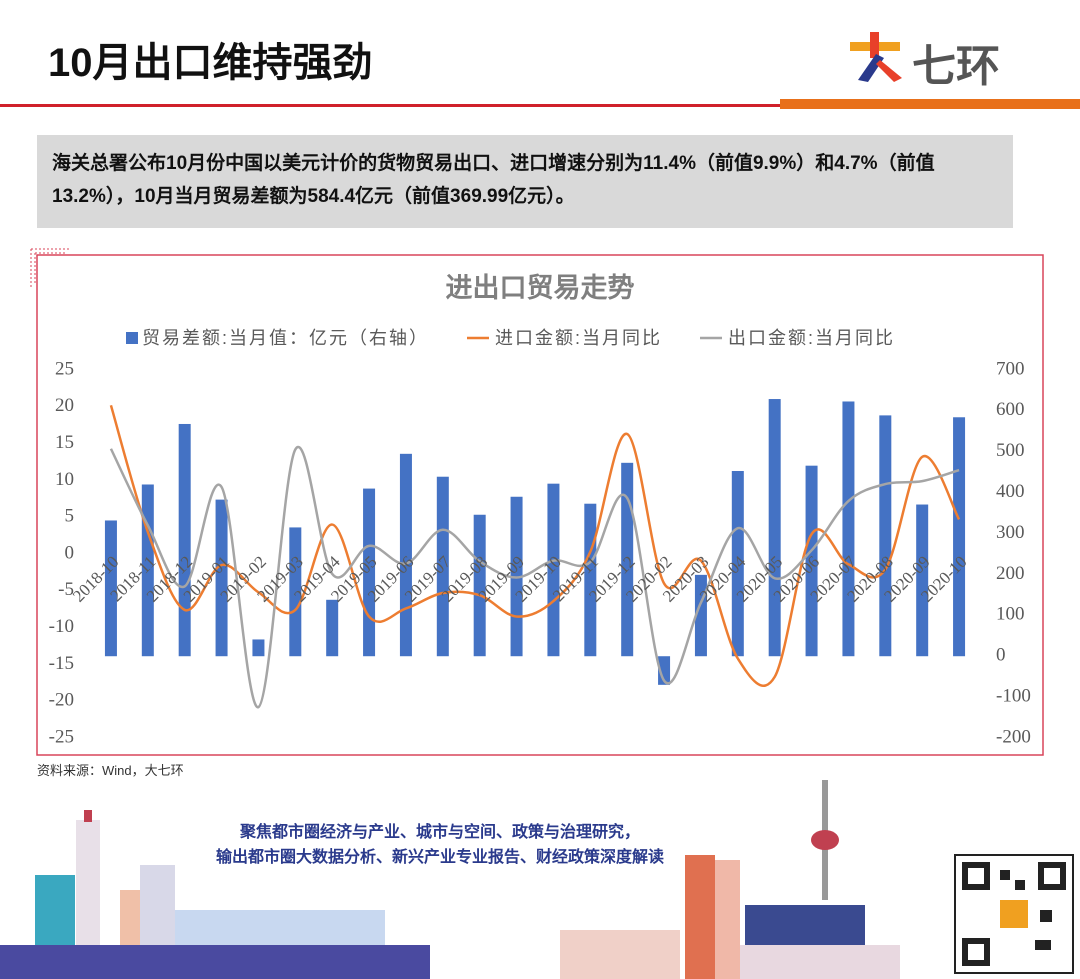  Describe the element at coordinates (64, 405) in the screenshot. I see `y-tick-label: 20` at that location.